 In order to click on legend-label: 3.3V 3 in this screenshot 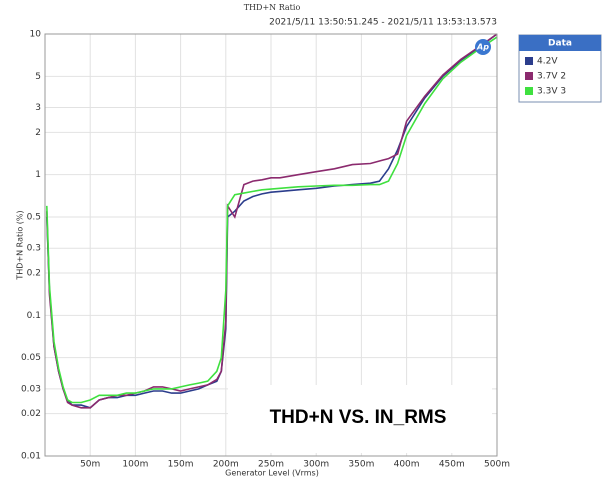, I will do `click(551, 92)`.